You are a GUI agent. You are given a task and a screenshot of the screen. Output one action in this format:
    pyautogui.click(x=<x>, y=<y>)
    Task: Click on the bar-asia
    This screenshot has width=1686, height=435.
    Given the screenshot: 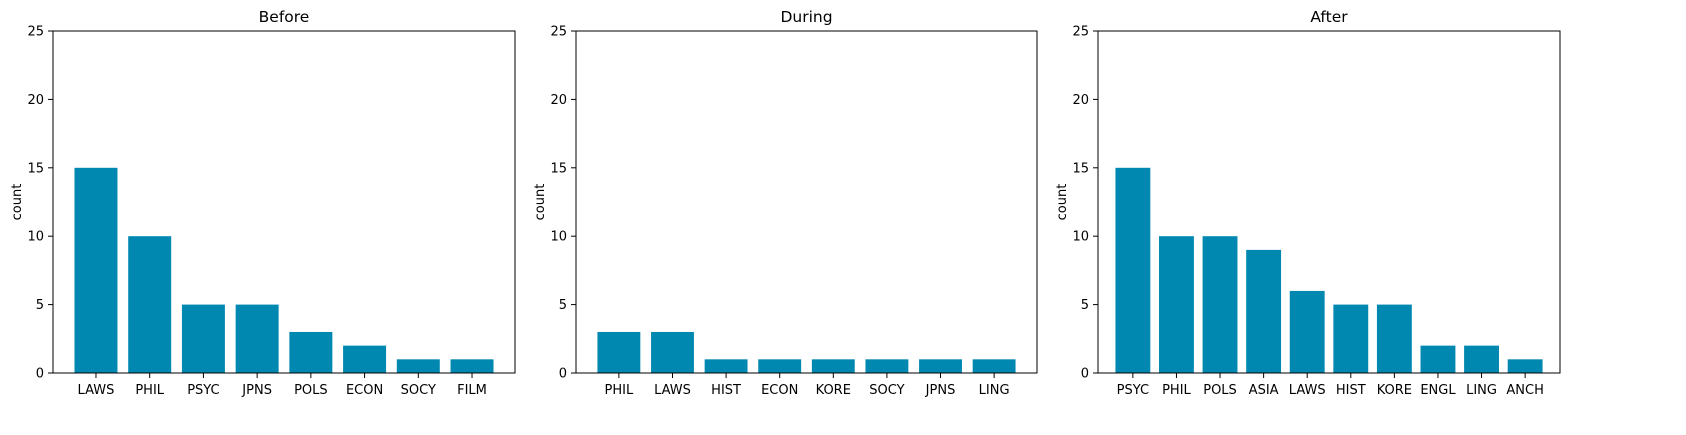 What is the action you would take?
    pyautogui.click(x=1264, y=311)
    